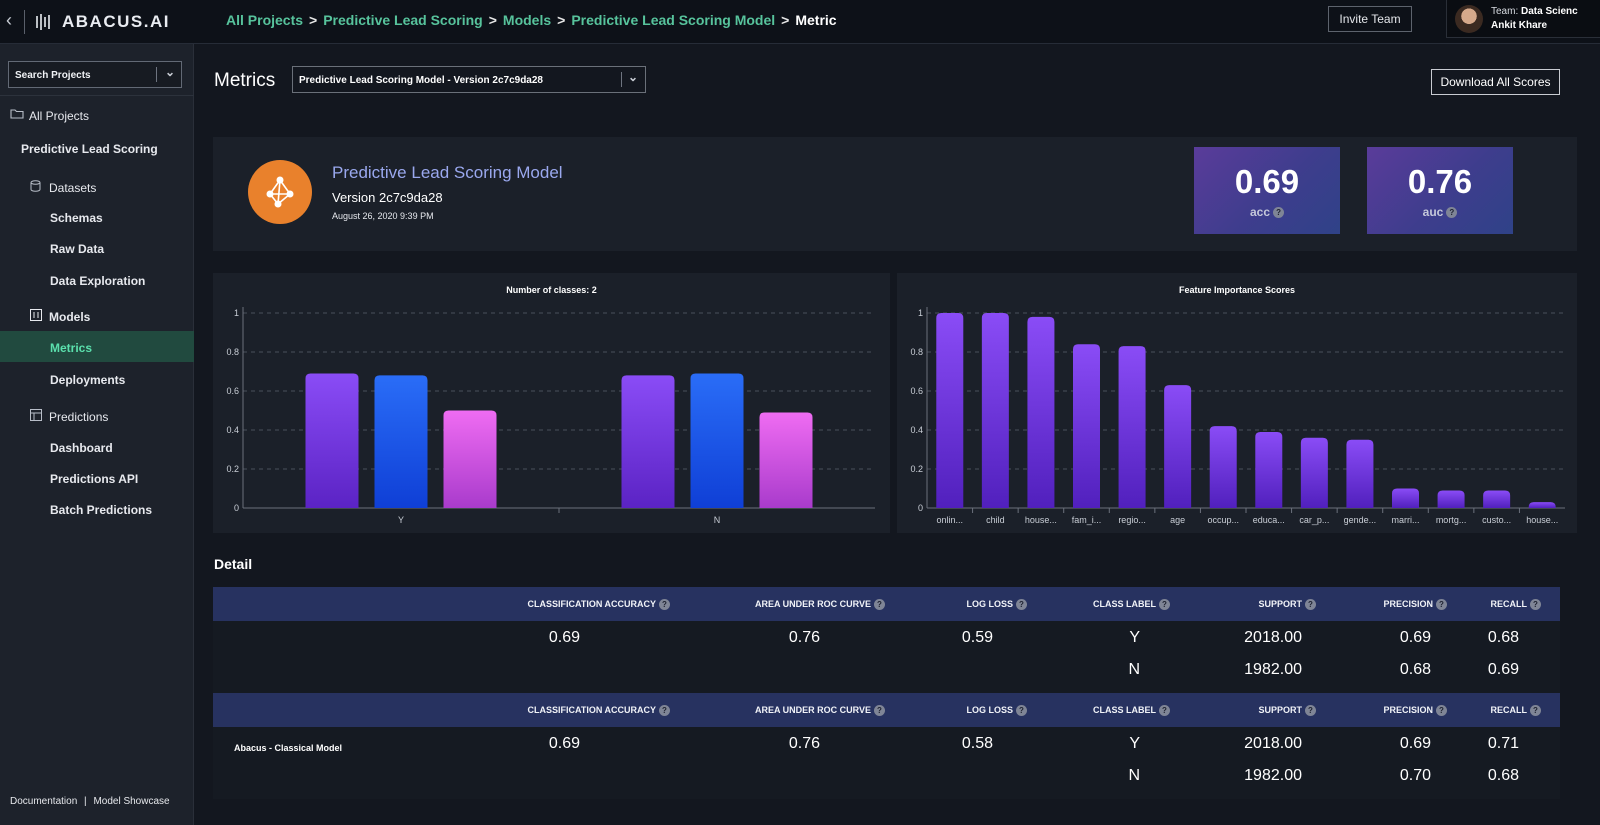 This screenshot has height=825, width=1600. What do you see at coordinates (102, 22) in the screenshot?
I see `brand-logo: ABACUS.AI` at bounding box center [102, 22].